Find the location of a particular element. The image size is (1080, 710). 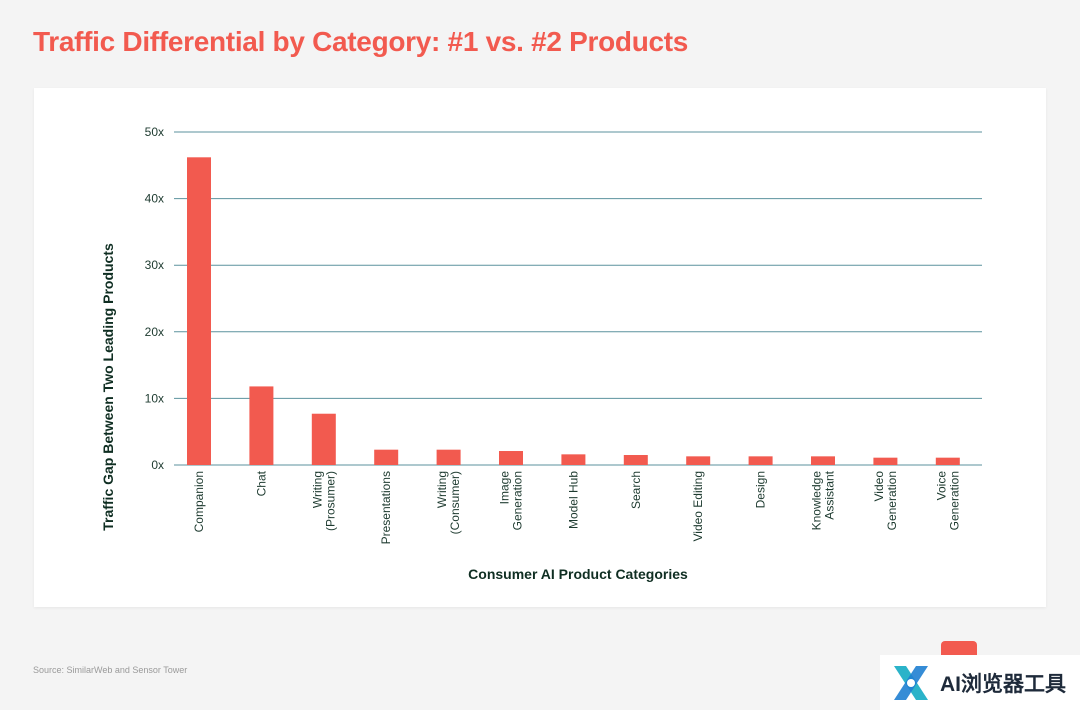

x-tick-label: Design is located at coordinates (761, 489).